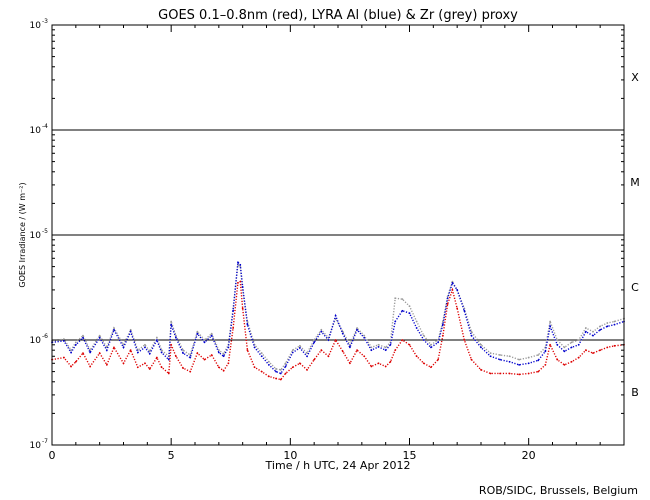  I want to click on y-tick-exponent: -4, so click(45, 126).